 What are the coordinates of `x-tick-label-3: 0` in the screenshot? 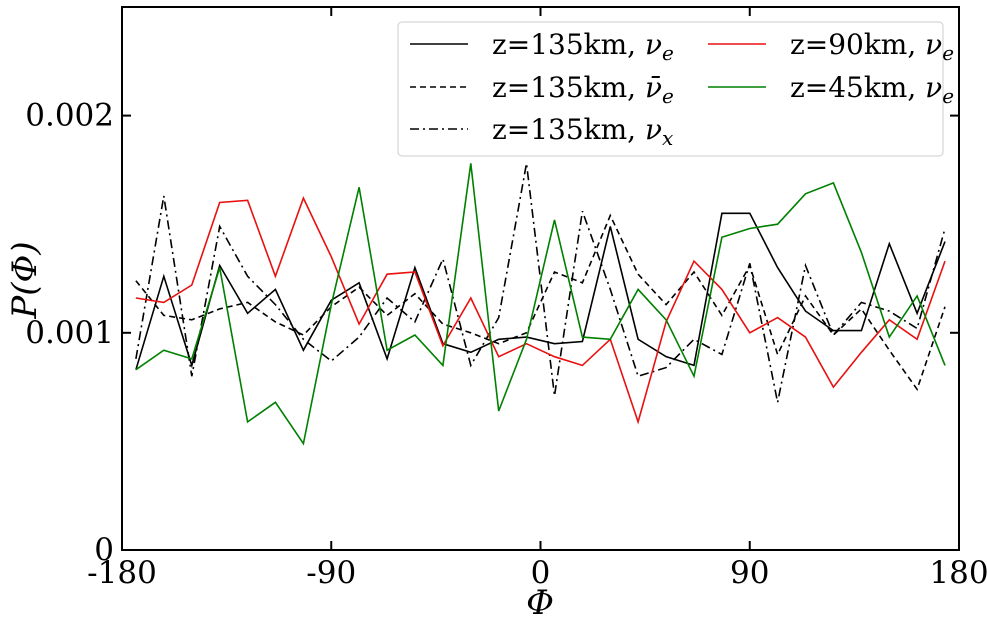 It's located at (541, 573).